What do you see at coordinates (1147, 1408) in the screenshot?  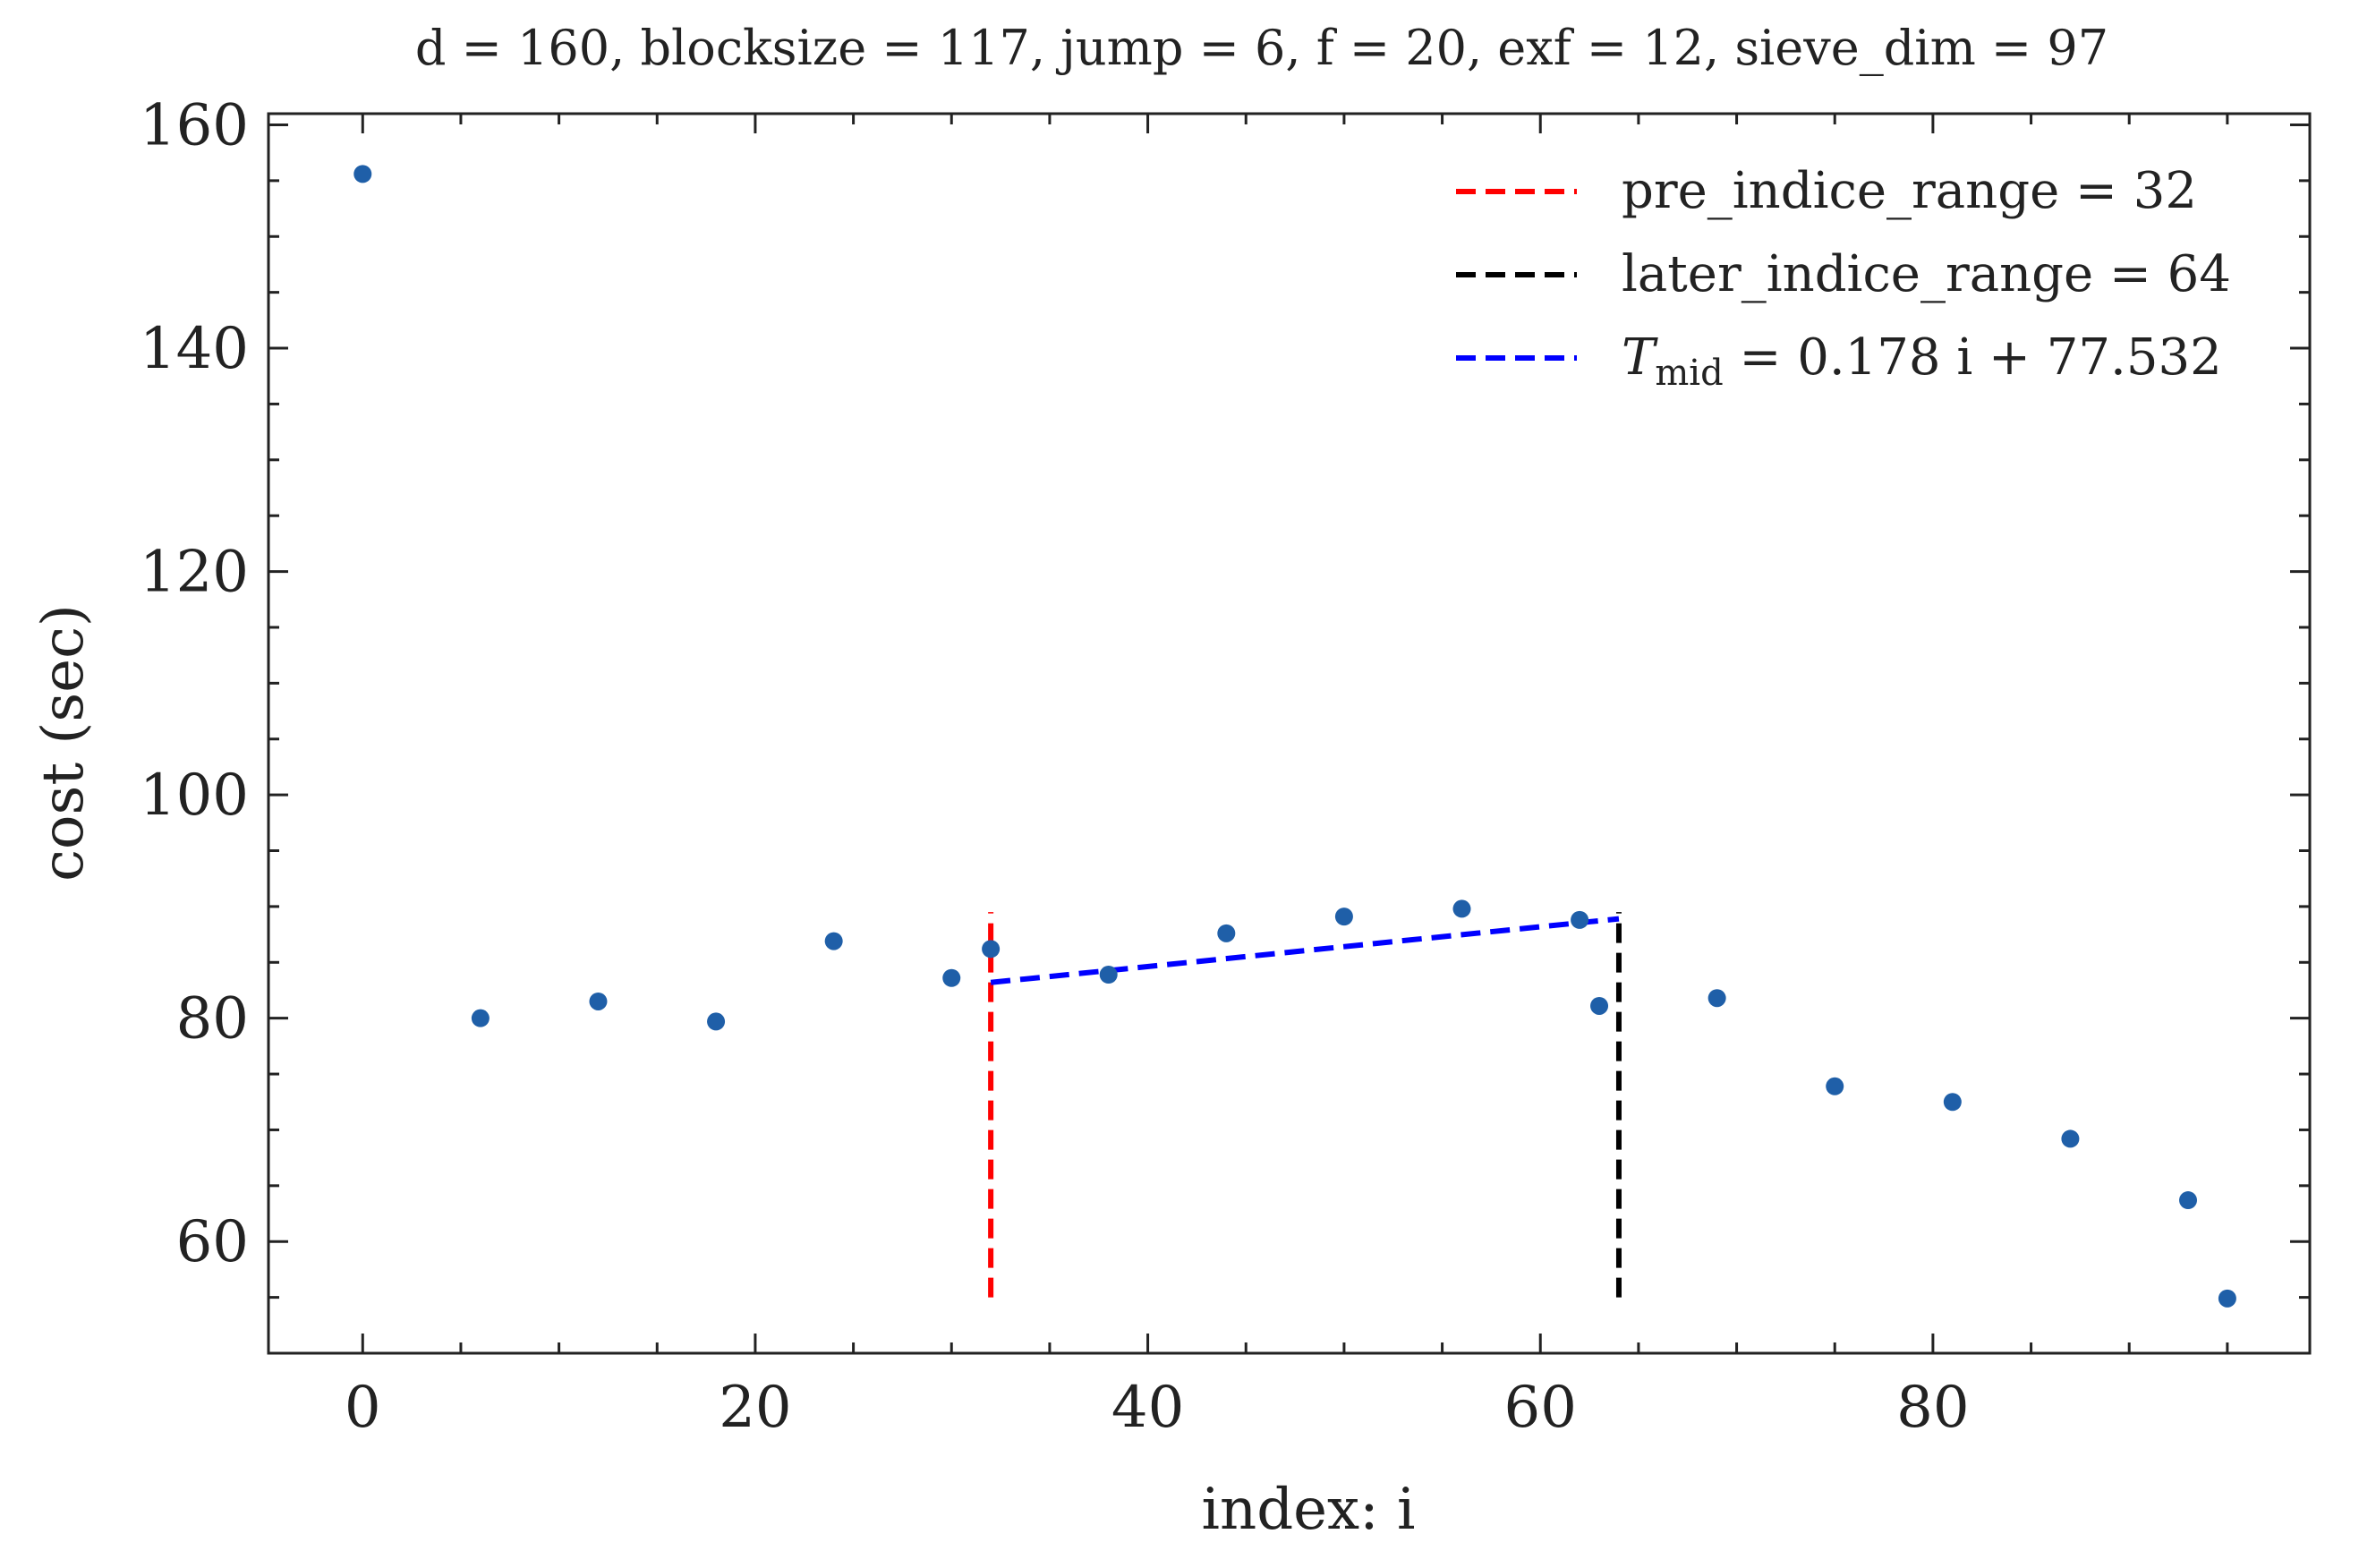 I see `x-tick-label: 40` at bounding box center [1147, 1408].